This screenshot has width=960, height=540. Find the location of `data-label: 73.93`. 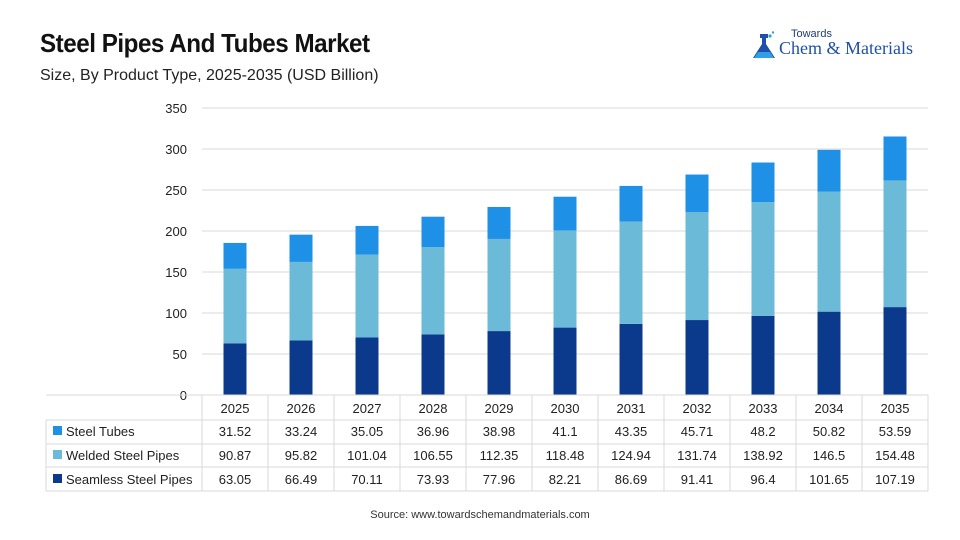

data-label: 73.93 is located at coordinates (433, 479).